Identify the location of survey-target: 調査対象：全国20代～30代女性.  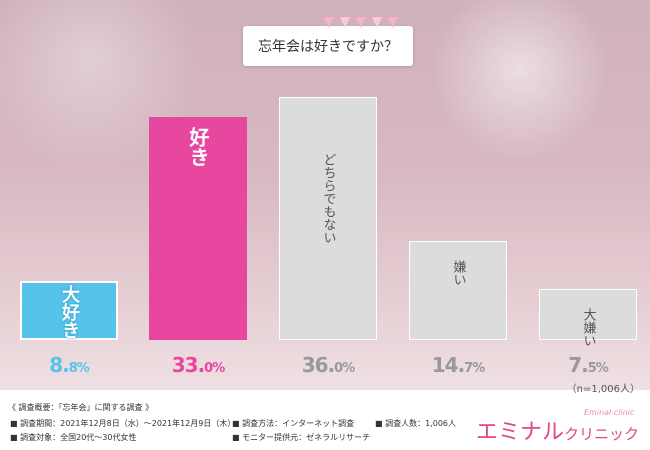
(78, 437).